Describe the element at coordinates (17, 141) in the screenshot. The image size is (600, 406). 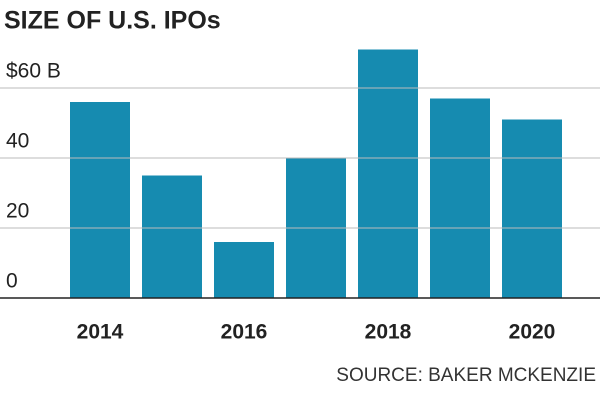
I see `y-tick-label: 40` at that location.